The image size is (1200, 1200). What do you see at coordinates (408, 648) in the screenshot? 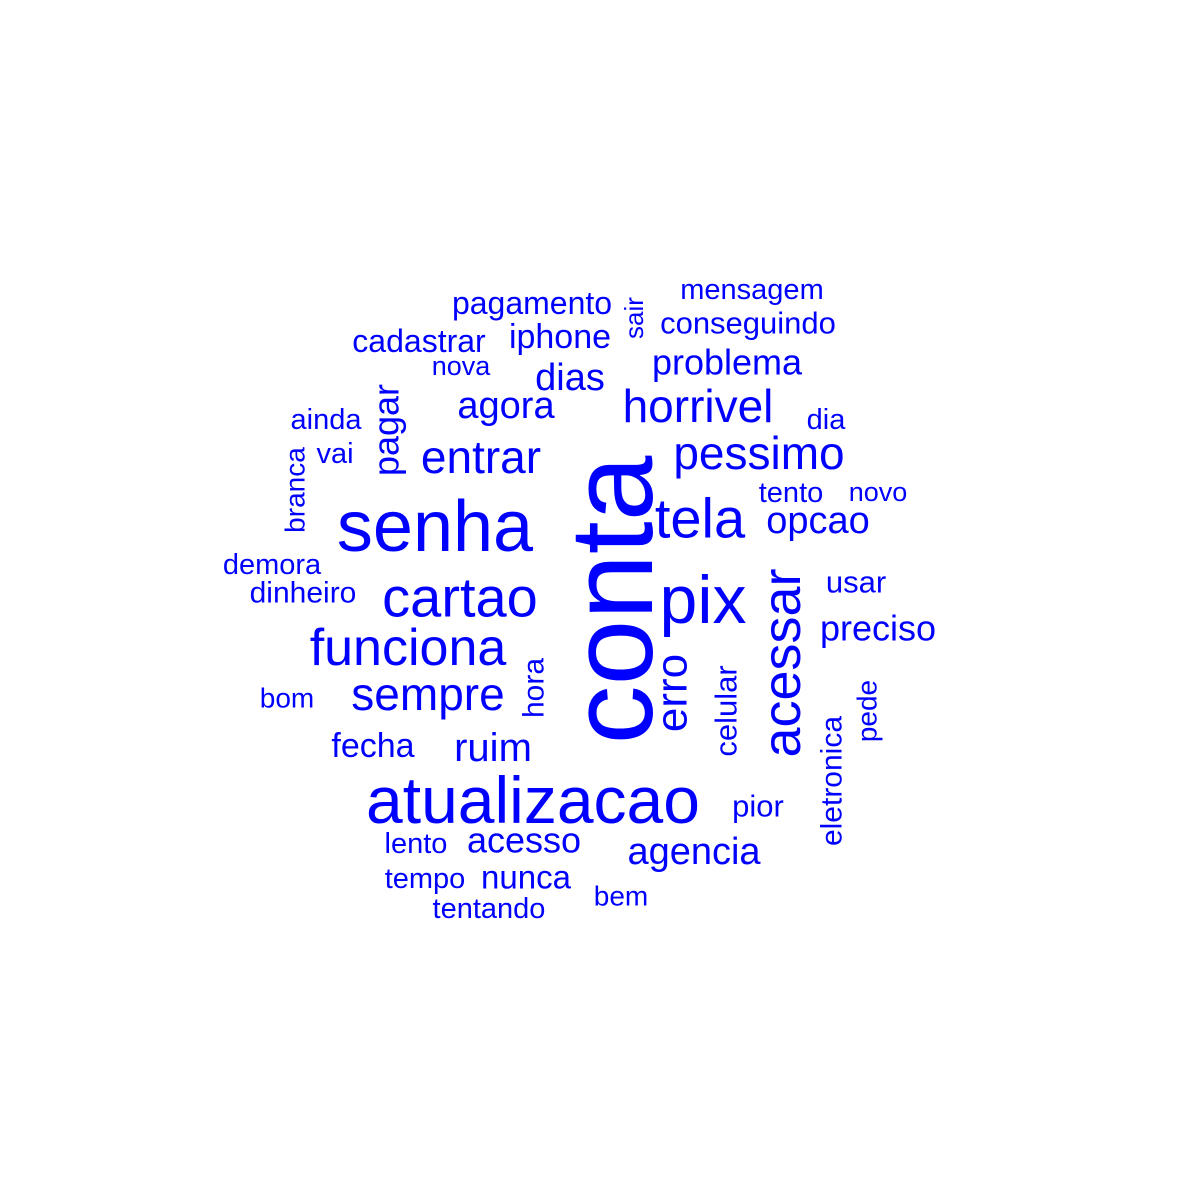
I see `word-funciona: funciona` at bounding box center [408, 648].